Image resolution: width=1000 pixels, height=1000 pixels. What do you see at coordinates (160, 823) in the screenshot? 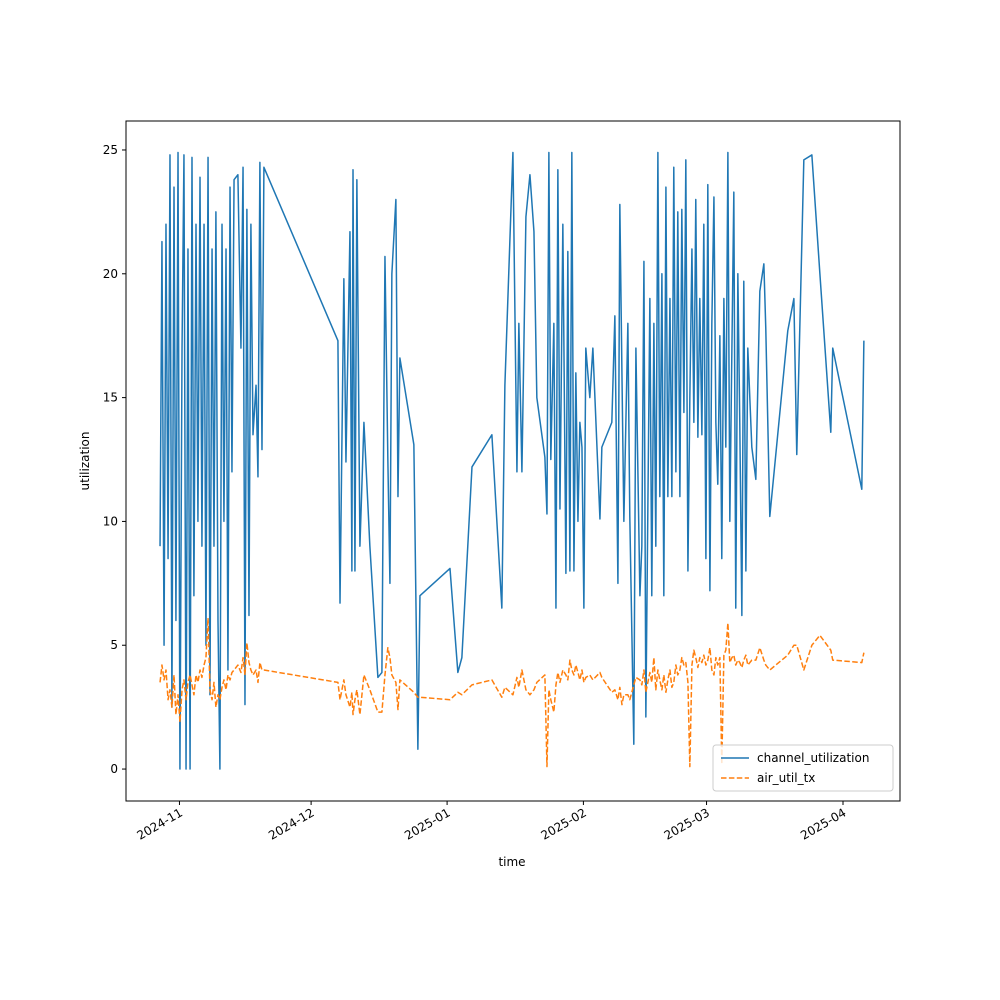
I see `x-tick-label: 2024-11` at bounding box center [160, 823].